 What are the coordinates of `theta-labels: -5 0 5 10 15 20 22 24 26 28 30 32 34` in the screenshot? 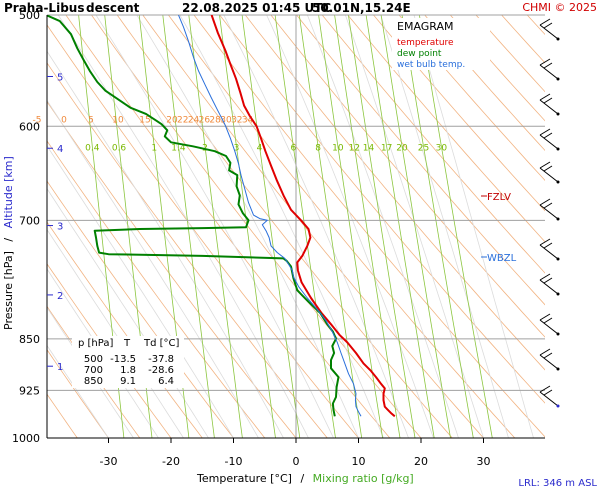 It's located at (142, 120).